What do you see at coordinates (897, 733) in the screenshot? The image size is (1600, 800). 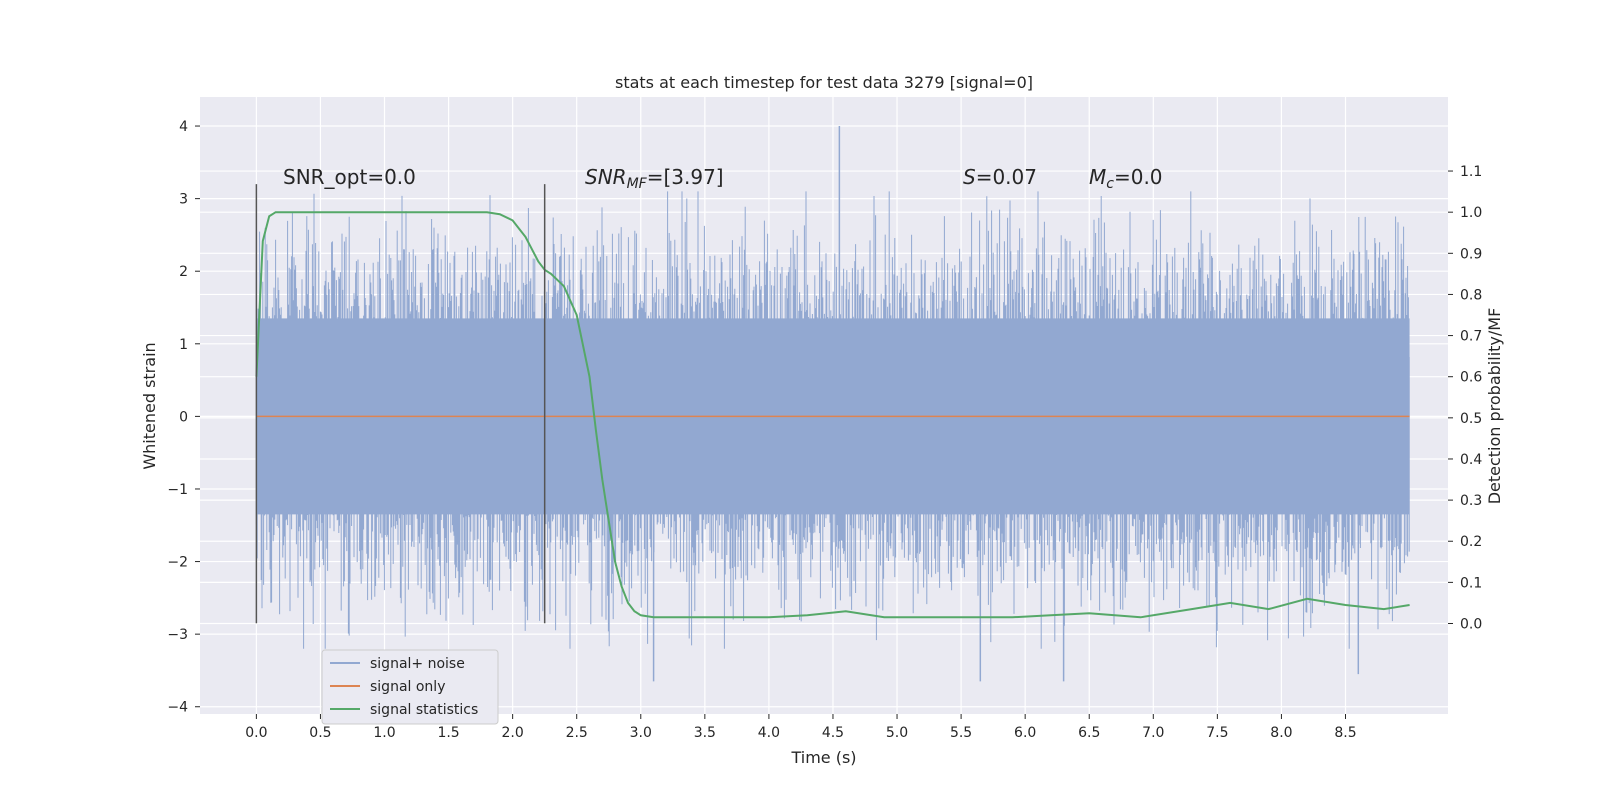 I see `x-tick-label: 5.0` at bounding box center [897, 733].